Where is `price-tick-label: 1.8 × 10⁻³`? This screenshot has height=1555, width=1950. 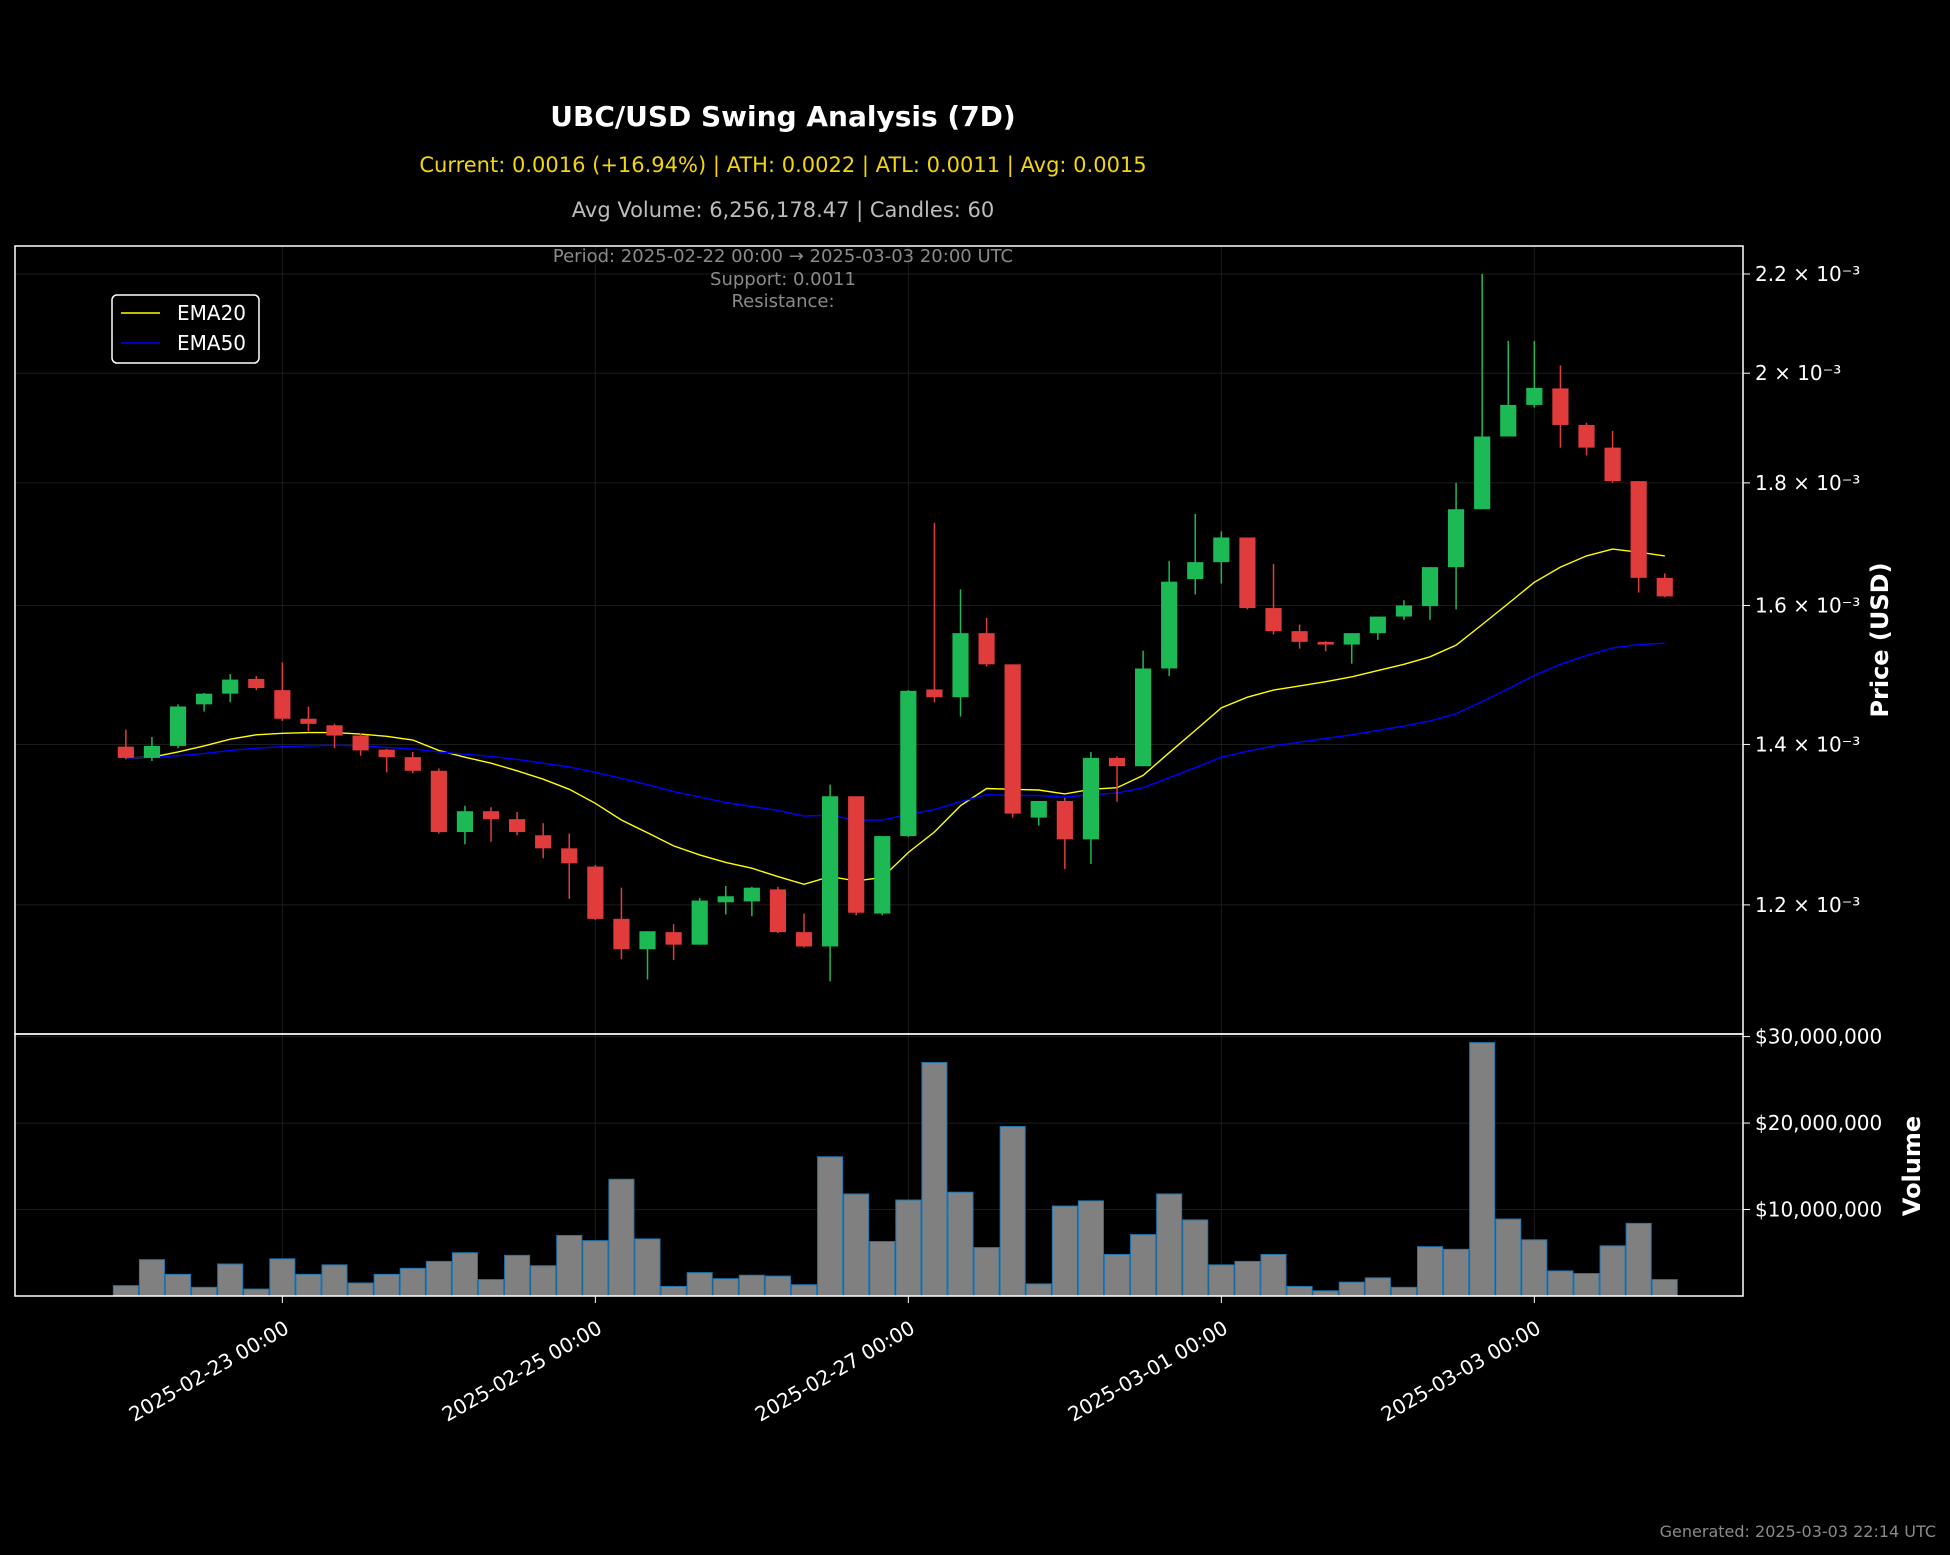 price-tick-label: 1.8 × 10⁻³ is located at coordinates (1807, 483).